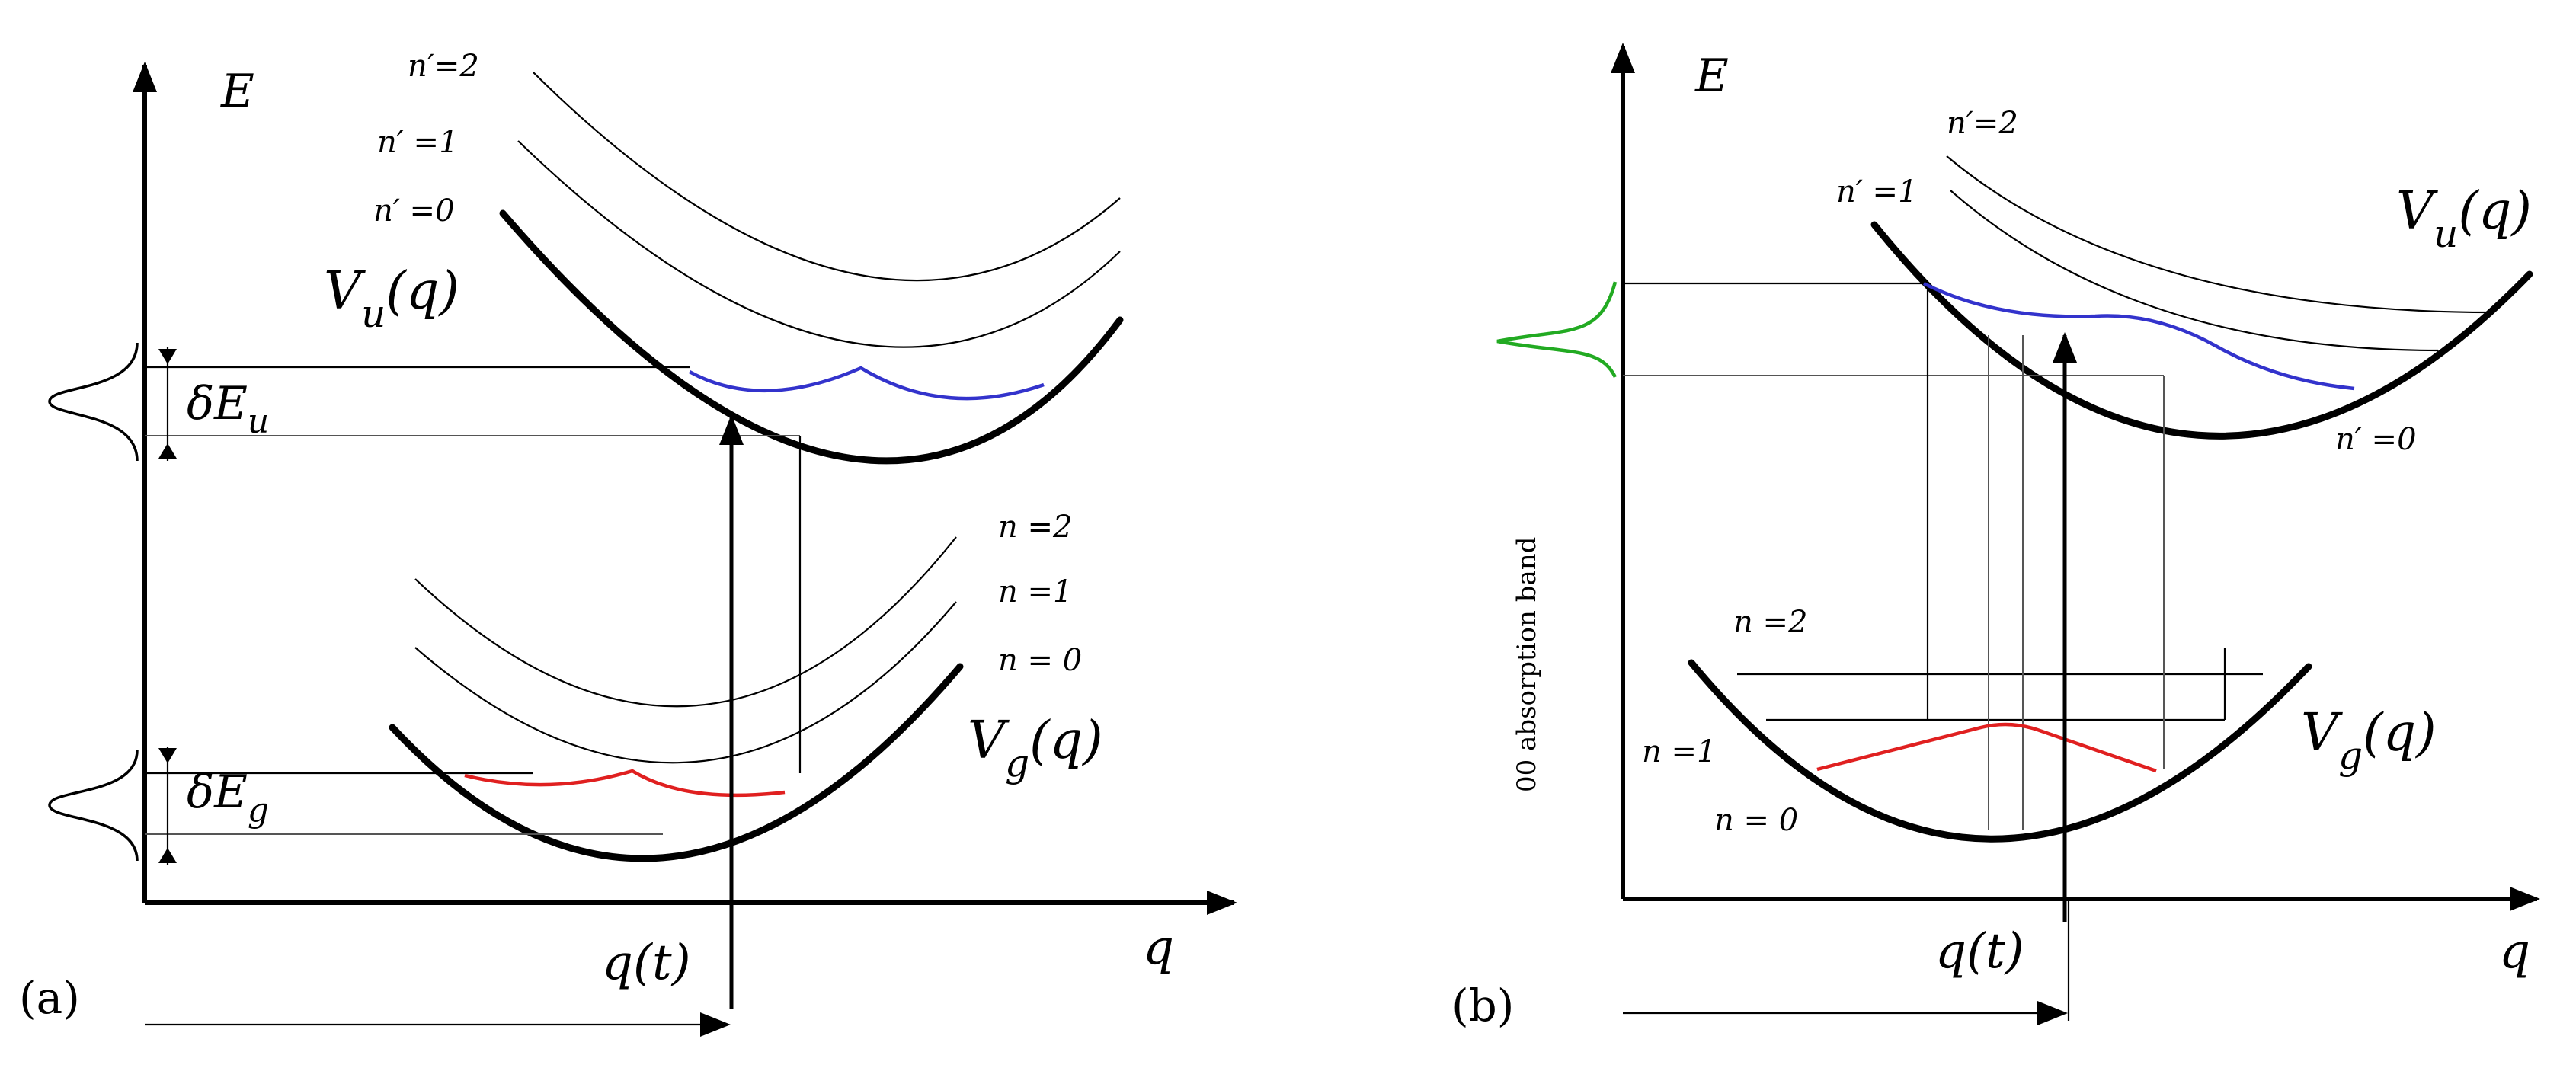 This screenshot has height=1068, width=2576. Describe the element at coordinates (646, 963) in the screenshot. I see `qt-label: q(t)` at that location.